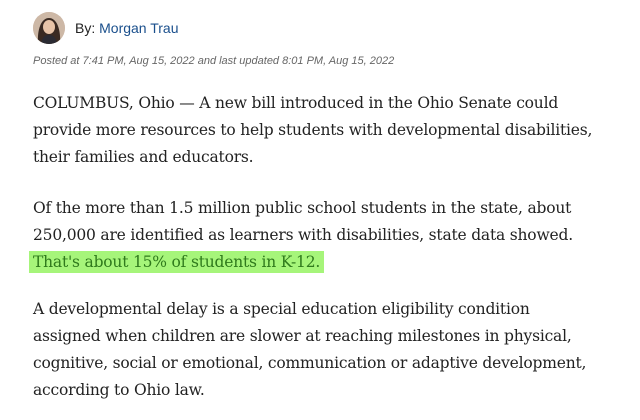  What do you see at coordinates (331, 262) in the screenshot?
I see `highlighted-line-wrapper: That's about 15% of students in K-12.` at bounding box center [331, 262].